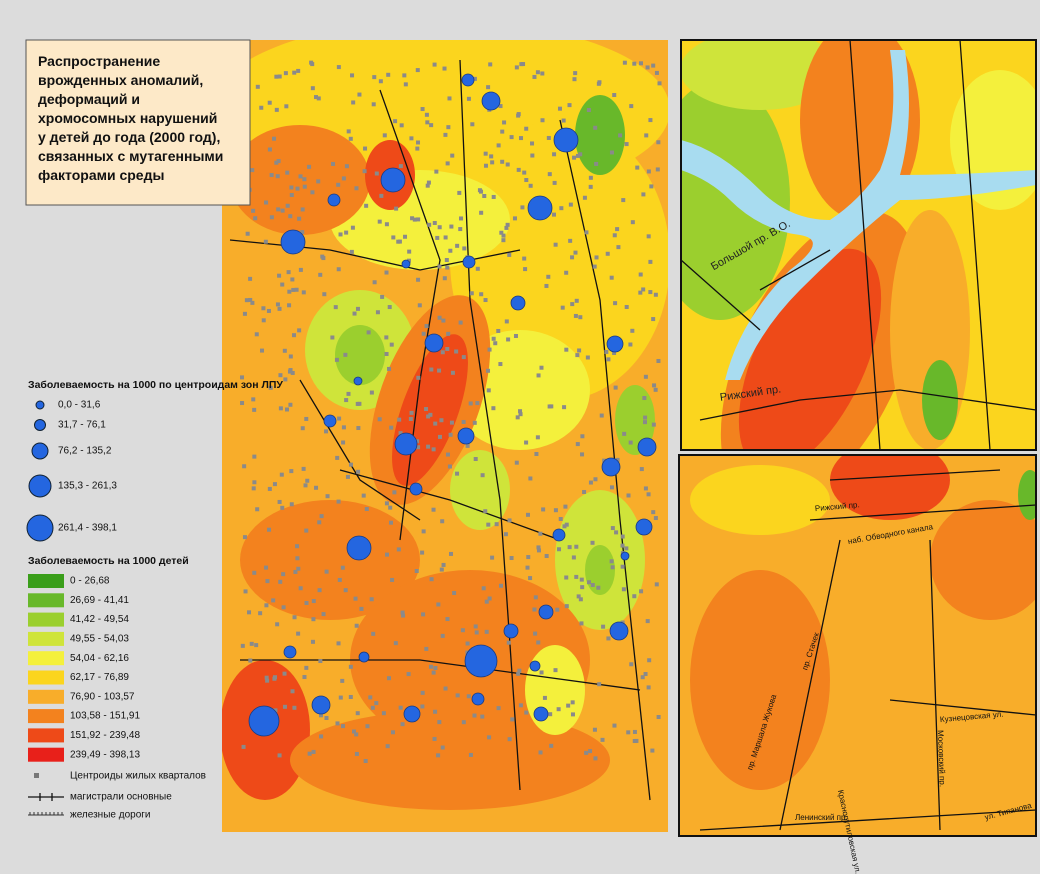 Image resolution: width=1040 pixels, height=874 pixels. Describe the element at coordinates (79, 405) in the screenshot. I see `legend-label: 0,0 - 31,6` at that location.